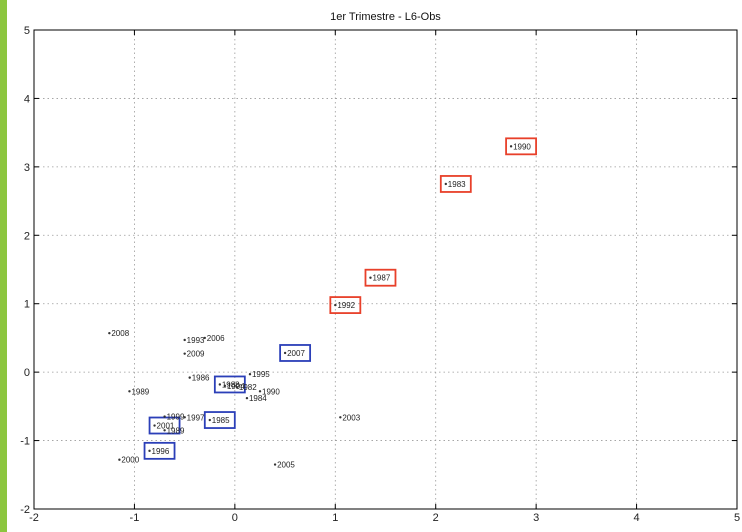 The width and height of the screenshot is (742, 532). I want to click on point-label: 1993, so click(196, 340).